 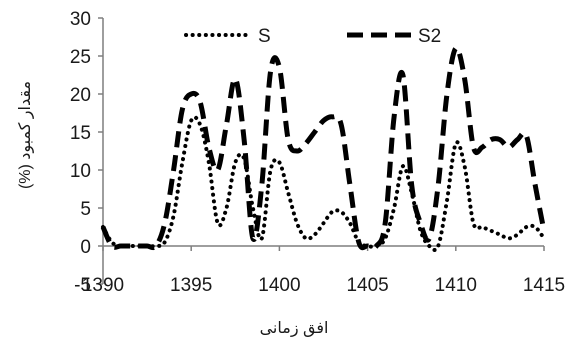 I want to click on y-tick-label: 25, so click(x=80, y=57).